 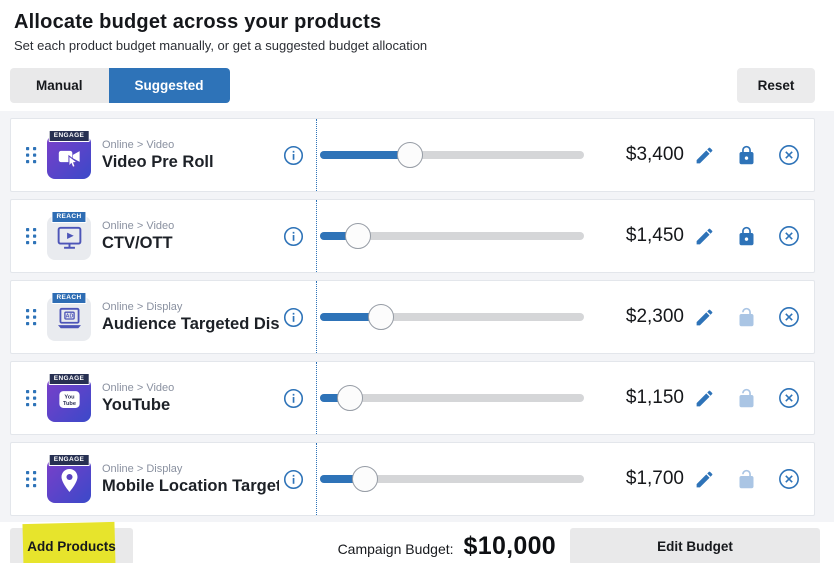 I want to click on svg-text: Tube, so click(x=69, y=404).